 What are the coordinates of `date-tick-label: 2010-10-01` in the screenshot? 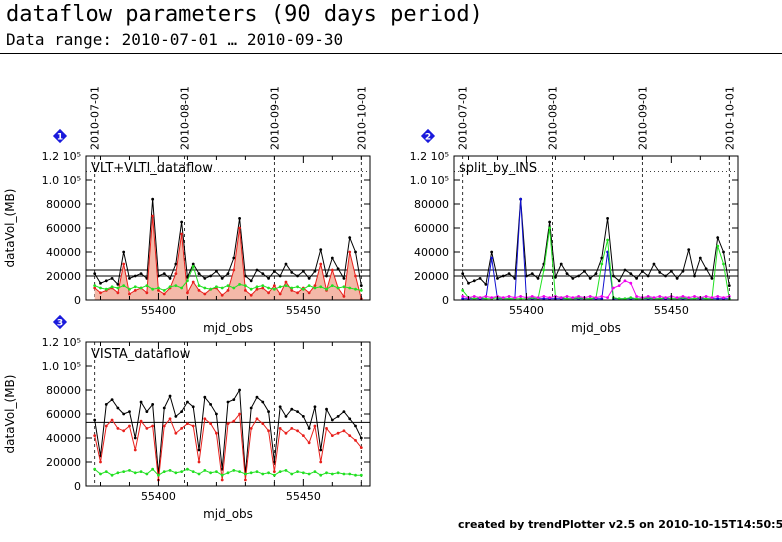 It's located at (361, 118).